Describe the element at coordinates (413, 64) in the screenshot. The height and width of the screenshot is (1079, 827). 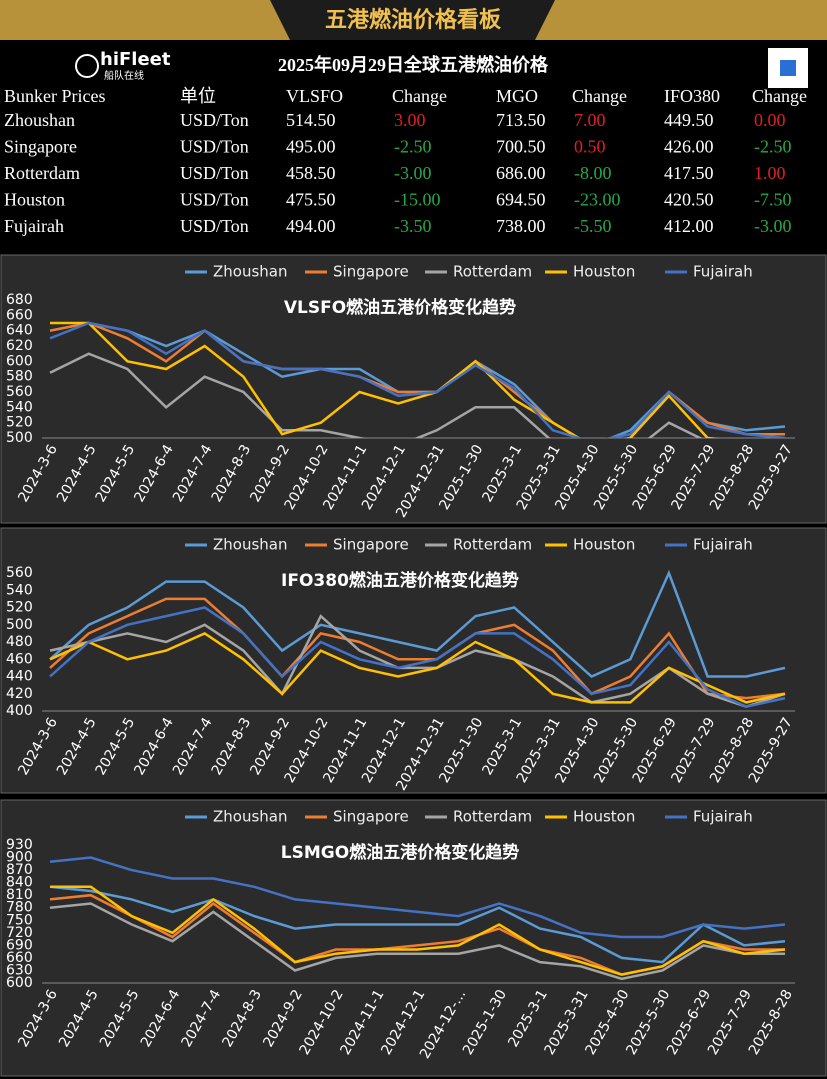
I see `date-title: 2025年09月29日全球五港燃油价格` at that location.